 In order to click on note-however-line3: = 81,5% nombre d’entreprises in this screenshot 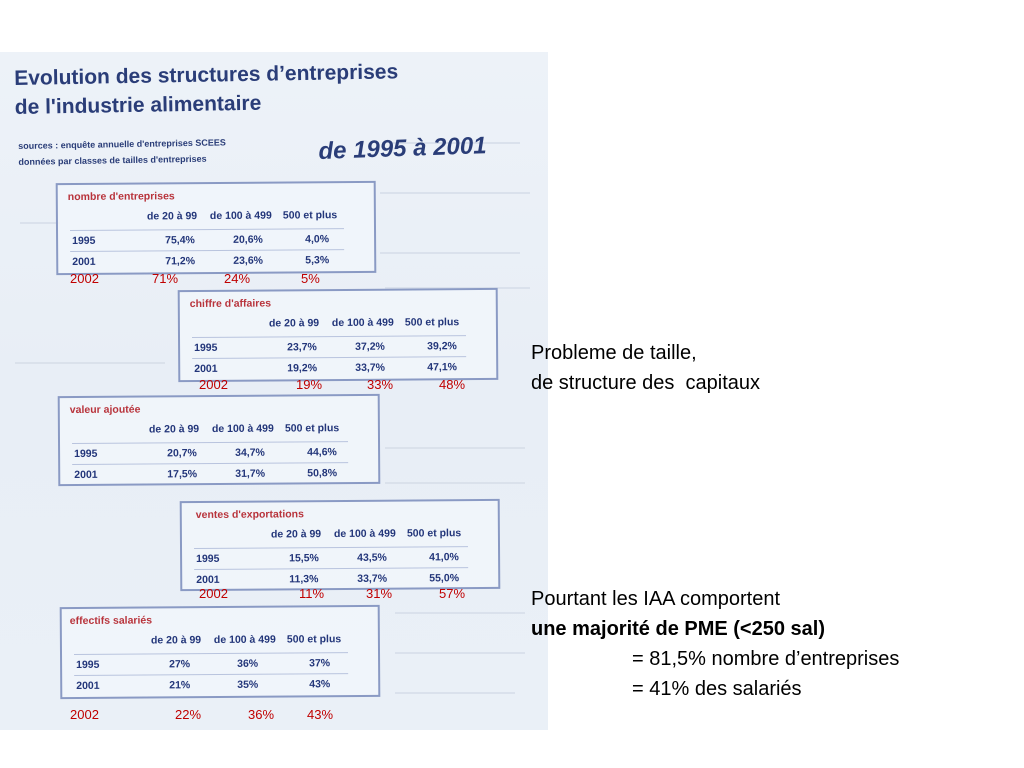, I will do `click(766, 659)`.